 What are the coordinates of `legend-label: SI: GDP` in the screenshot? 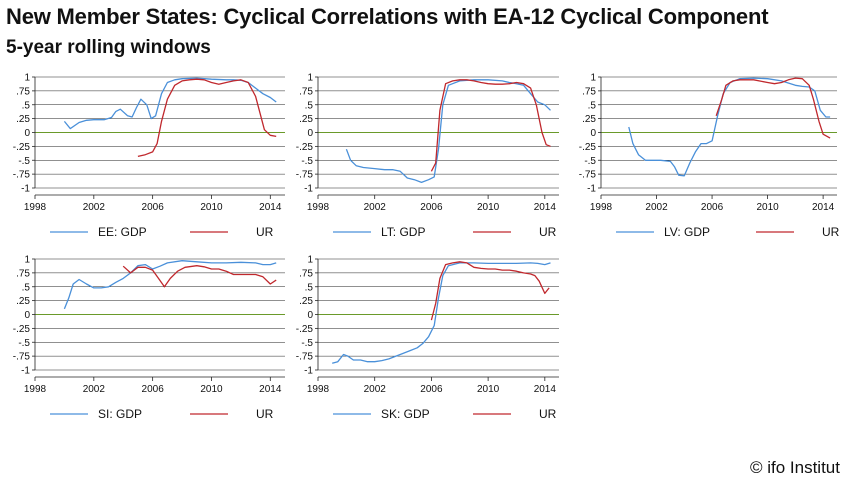 It's located at (120, 414).